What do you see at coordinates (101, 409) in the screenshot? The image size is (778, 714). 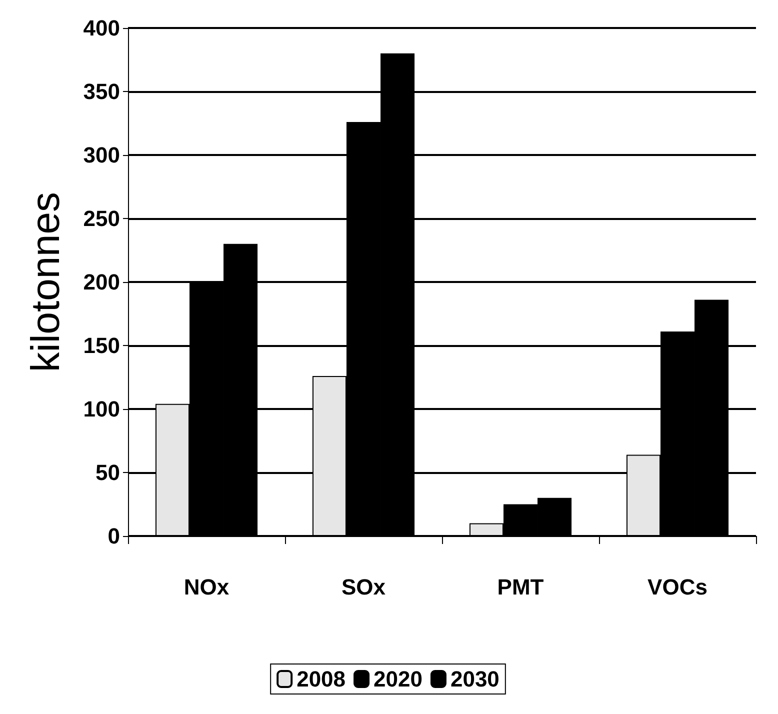 I see `y-tick-label: 100` at bounding box center [101, 409].